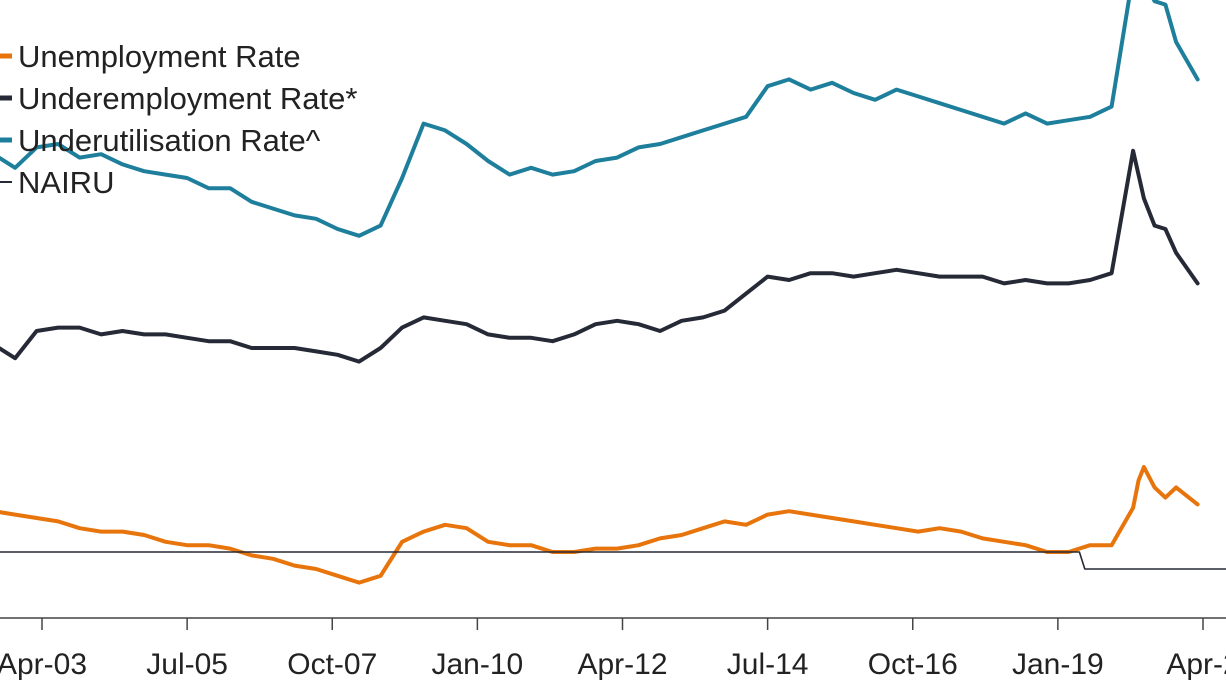  What do you see at coordinates (43, 664) in the screenshot?
I see `x-tick-label: Apr-03` at bounding box center [43, 664].